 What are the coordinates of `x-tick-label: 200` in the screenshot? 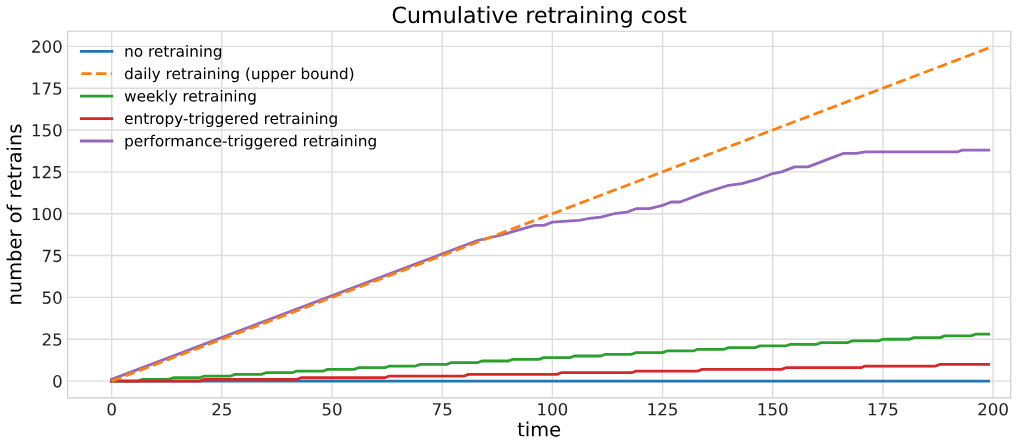 It's located at (993, 409).